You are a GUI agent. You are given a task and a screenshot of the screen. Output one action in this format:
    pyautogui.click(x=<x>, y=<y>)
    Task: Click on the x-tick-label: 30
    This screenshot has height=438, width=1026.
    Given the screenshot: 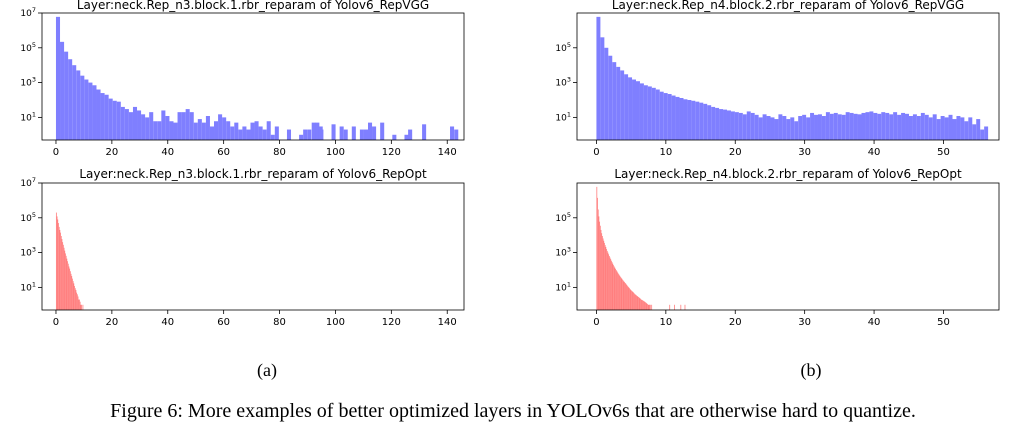 What is the action you would take?
    pyautogui.click(x=804, y=322)
    